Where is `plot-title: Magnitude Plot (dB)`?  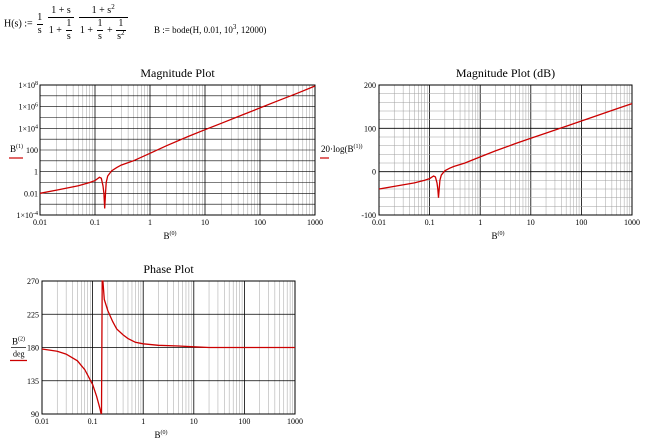
plot-title: Magnitude Plot (dB) is located at coordinates (505, 73).